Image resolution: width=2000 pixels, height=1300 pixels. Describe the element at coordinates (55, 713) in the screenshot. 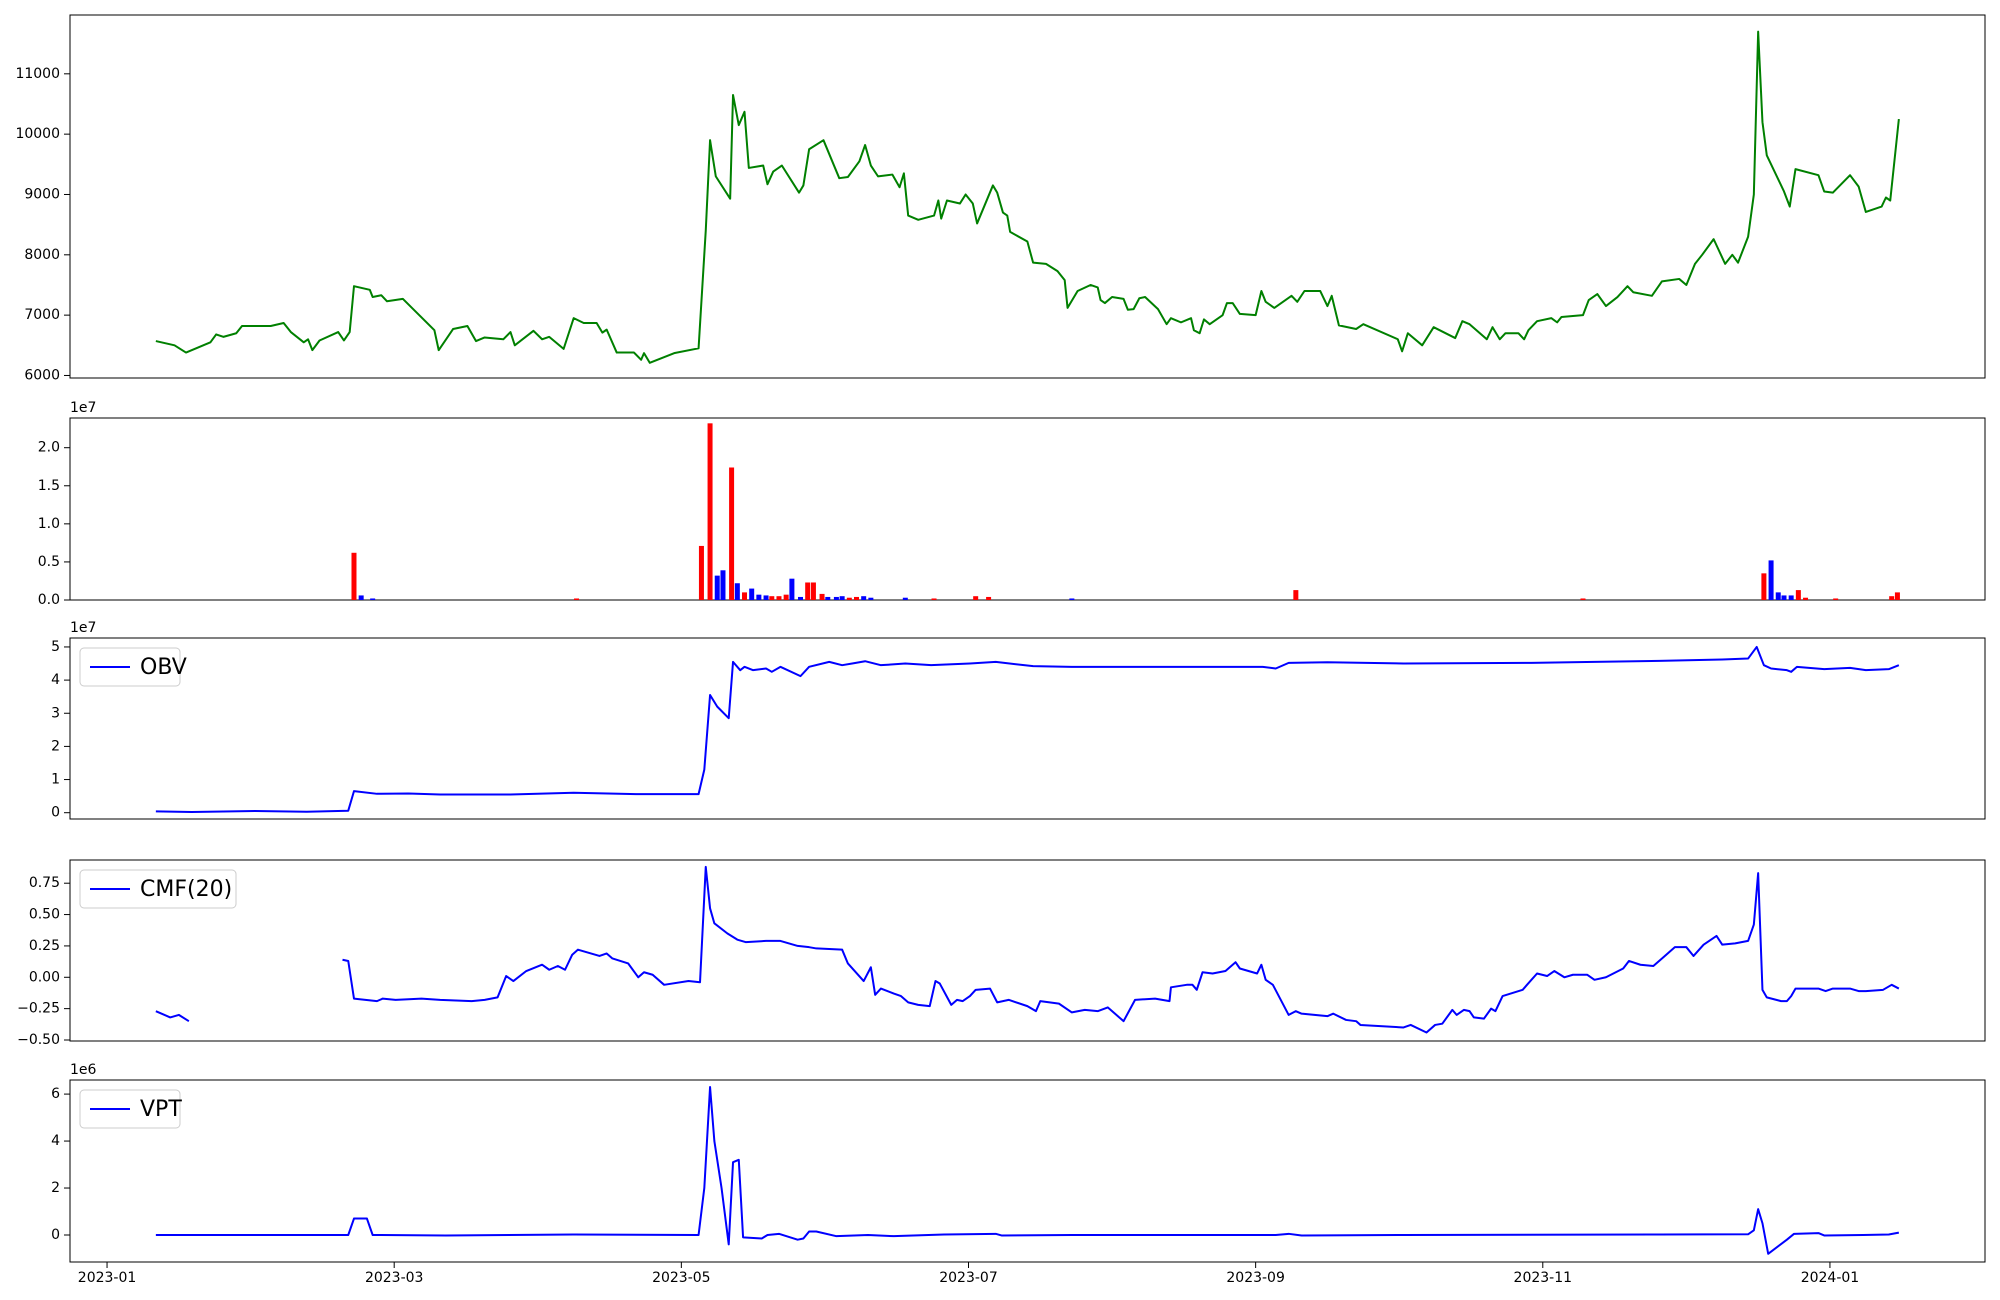

I see `y-tick-label: 3` at that location.